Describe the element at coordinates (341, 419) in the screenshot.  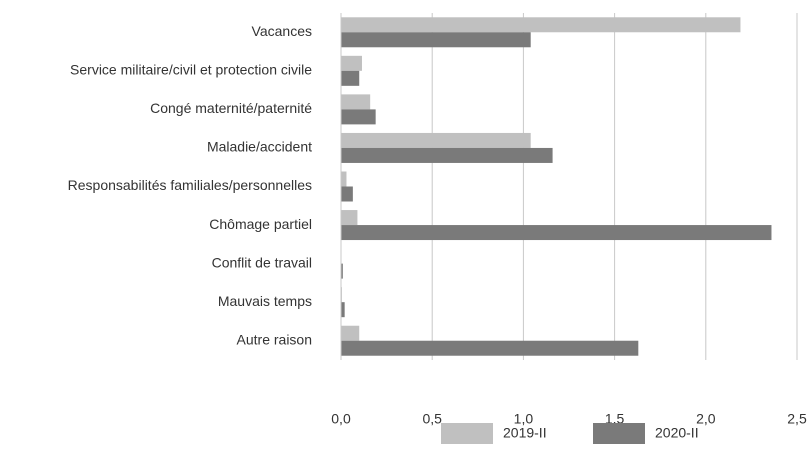
I see `x-tick-label: 0,0` at that location.